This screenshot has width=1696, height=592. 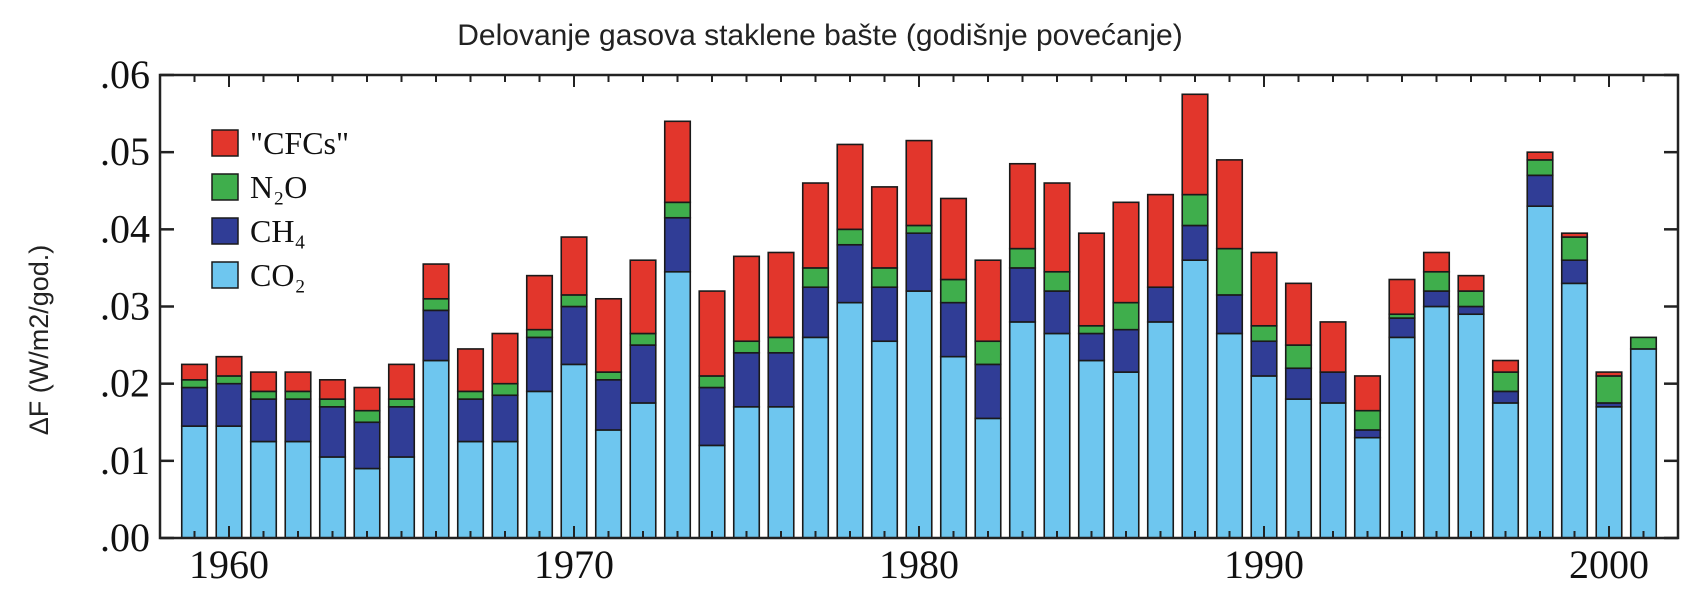 I want to click on bar-n2o-1982, so click(x=988, y=353).